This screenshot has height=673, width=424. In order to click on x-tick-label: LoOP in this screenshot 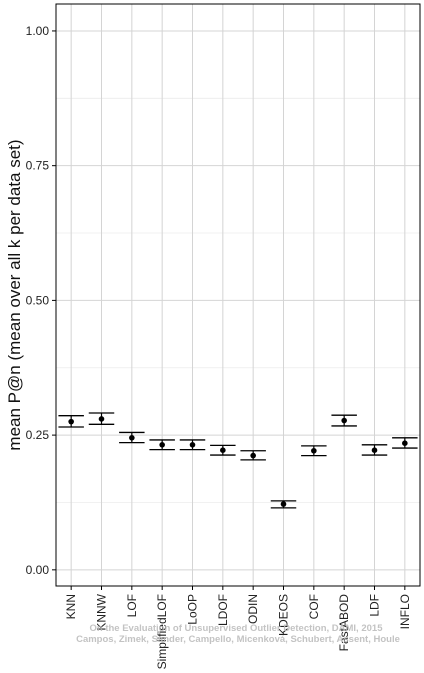, I will do `click(193, 609)`.